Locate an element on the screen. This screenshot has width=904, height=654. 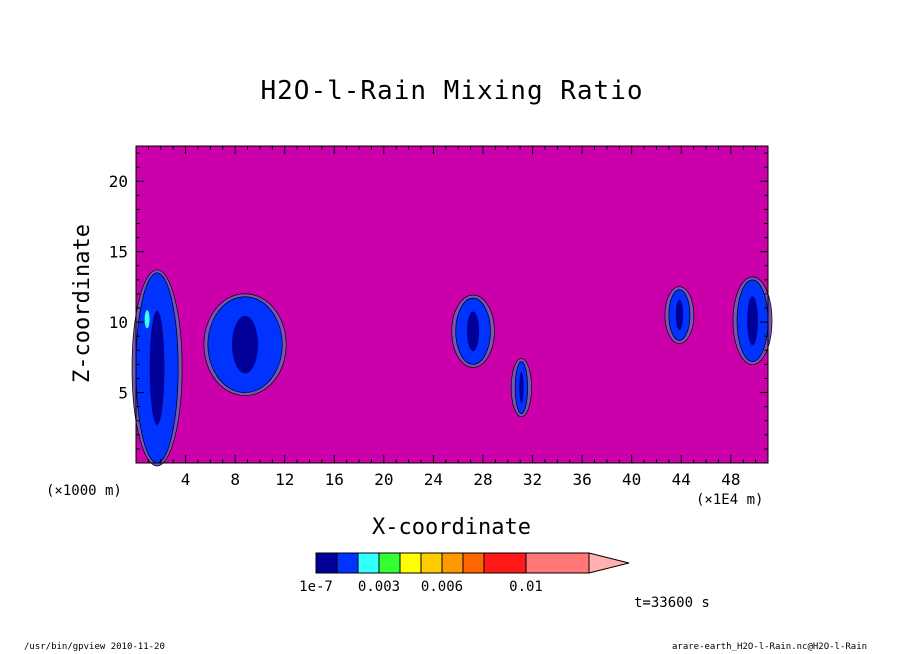
x-tick-label-24: 24 is located at coordinates (433, 479).